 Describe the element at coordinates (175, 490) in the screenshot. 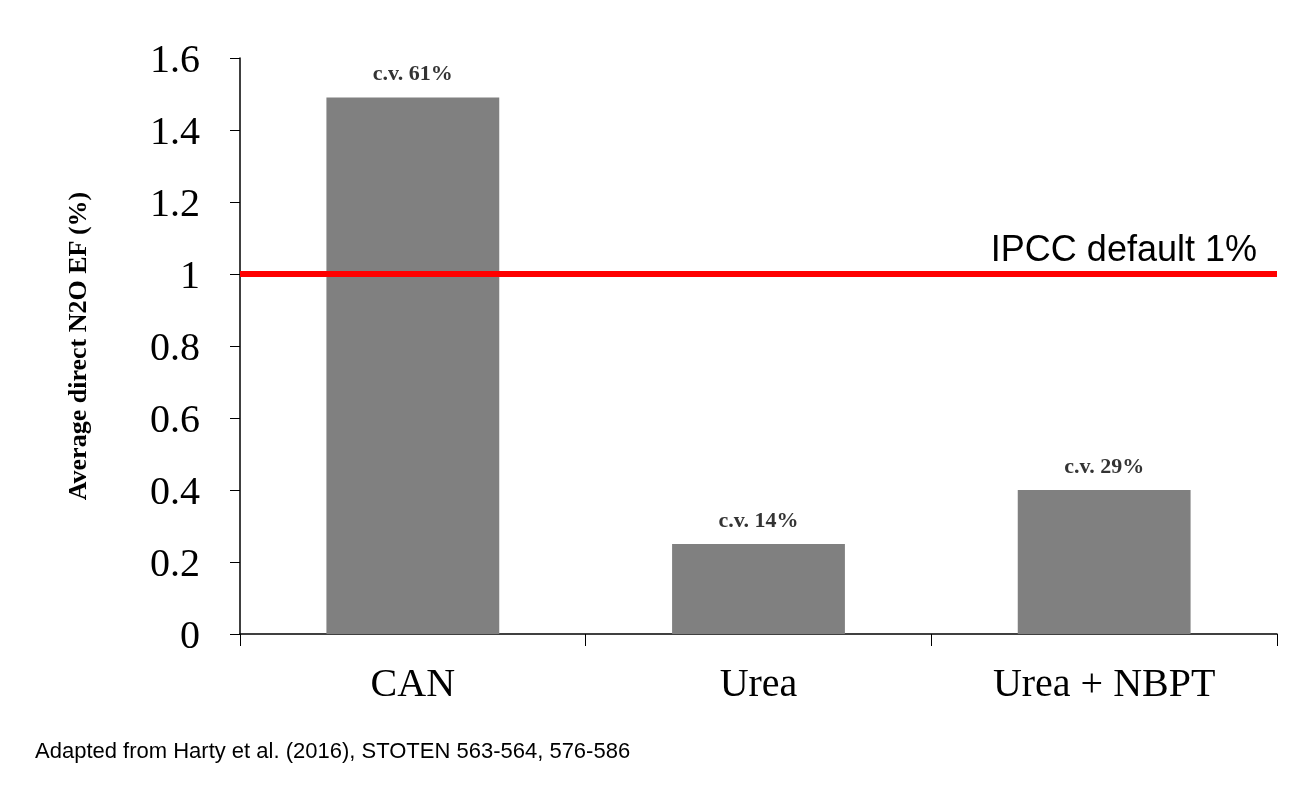

I see `y-tick-label: 0.4` at that location.